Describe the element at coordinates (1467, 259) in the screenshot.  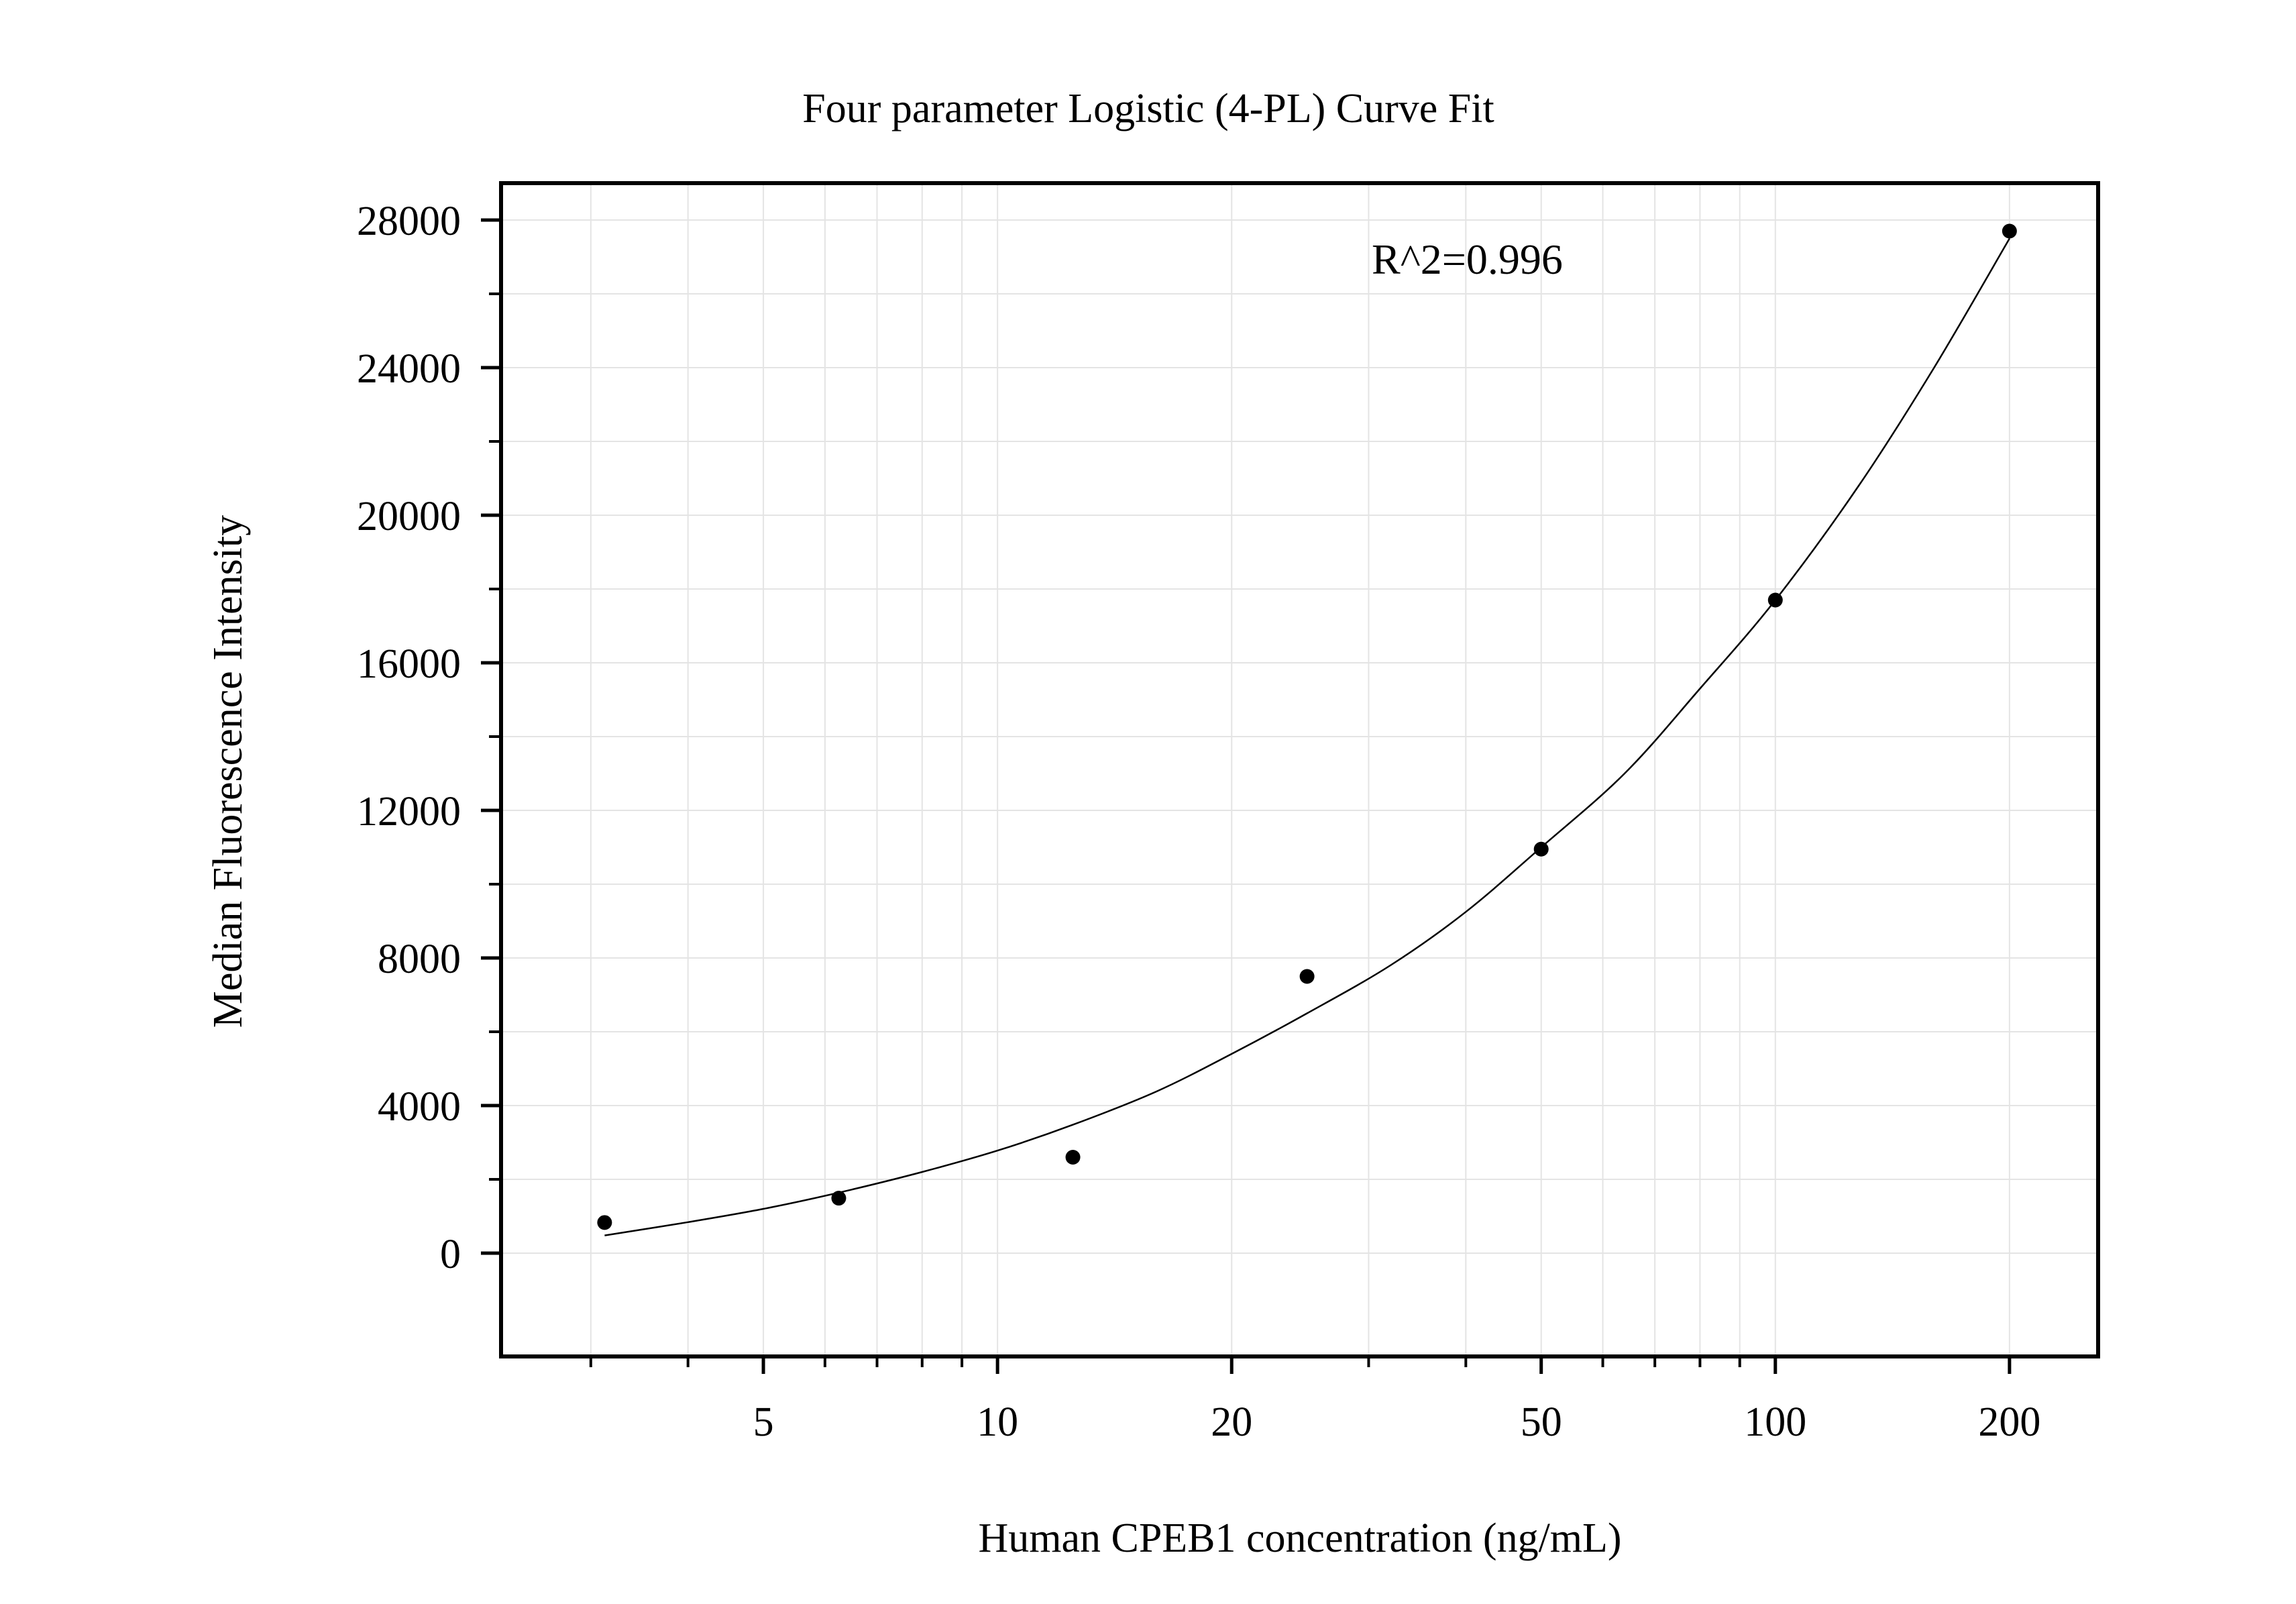
I see `r-squared-annotation: R^2=0.996` at that location.